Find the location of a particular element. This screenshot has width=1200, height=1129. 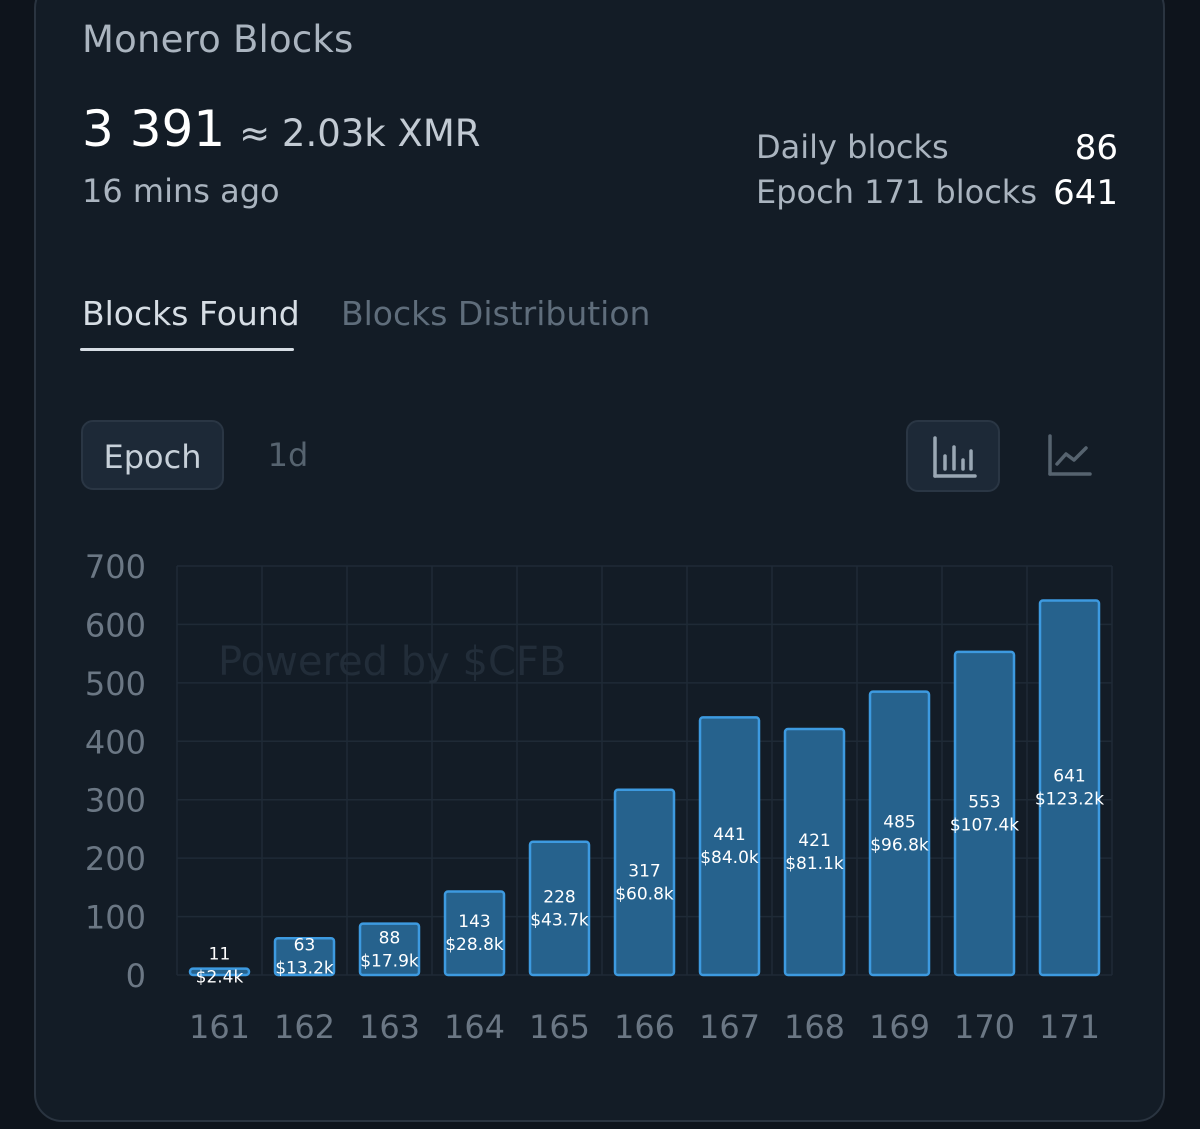

bar-value-label: 441 is located at coordinates (729, 835).